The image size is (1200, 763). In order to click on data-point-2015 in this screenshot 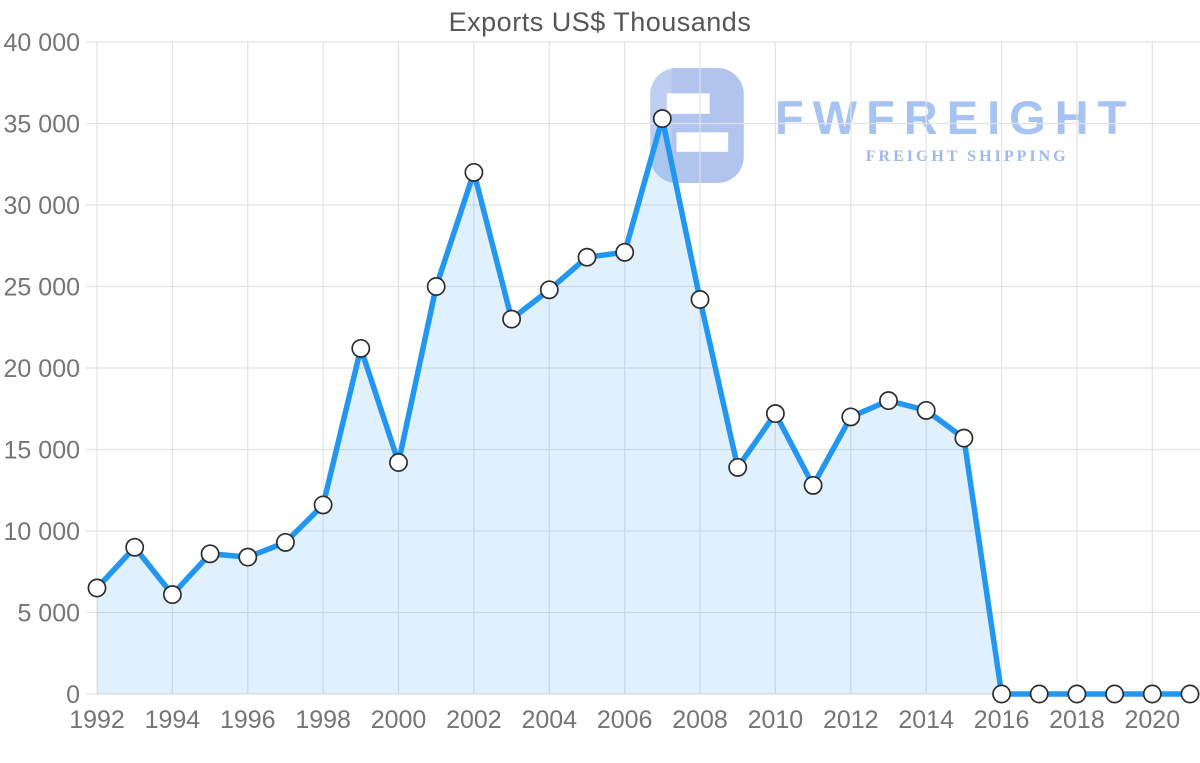, I will do `click(964, 438)`.